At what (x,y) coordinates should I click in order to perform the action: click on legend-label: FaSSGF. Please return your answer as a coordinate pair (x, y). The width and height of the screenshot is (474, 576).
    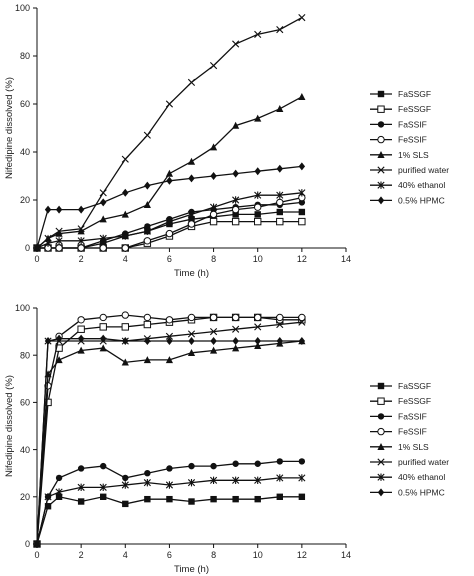
    Looking at the image, I should click on (414, 386).